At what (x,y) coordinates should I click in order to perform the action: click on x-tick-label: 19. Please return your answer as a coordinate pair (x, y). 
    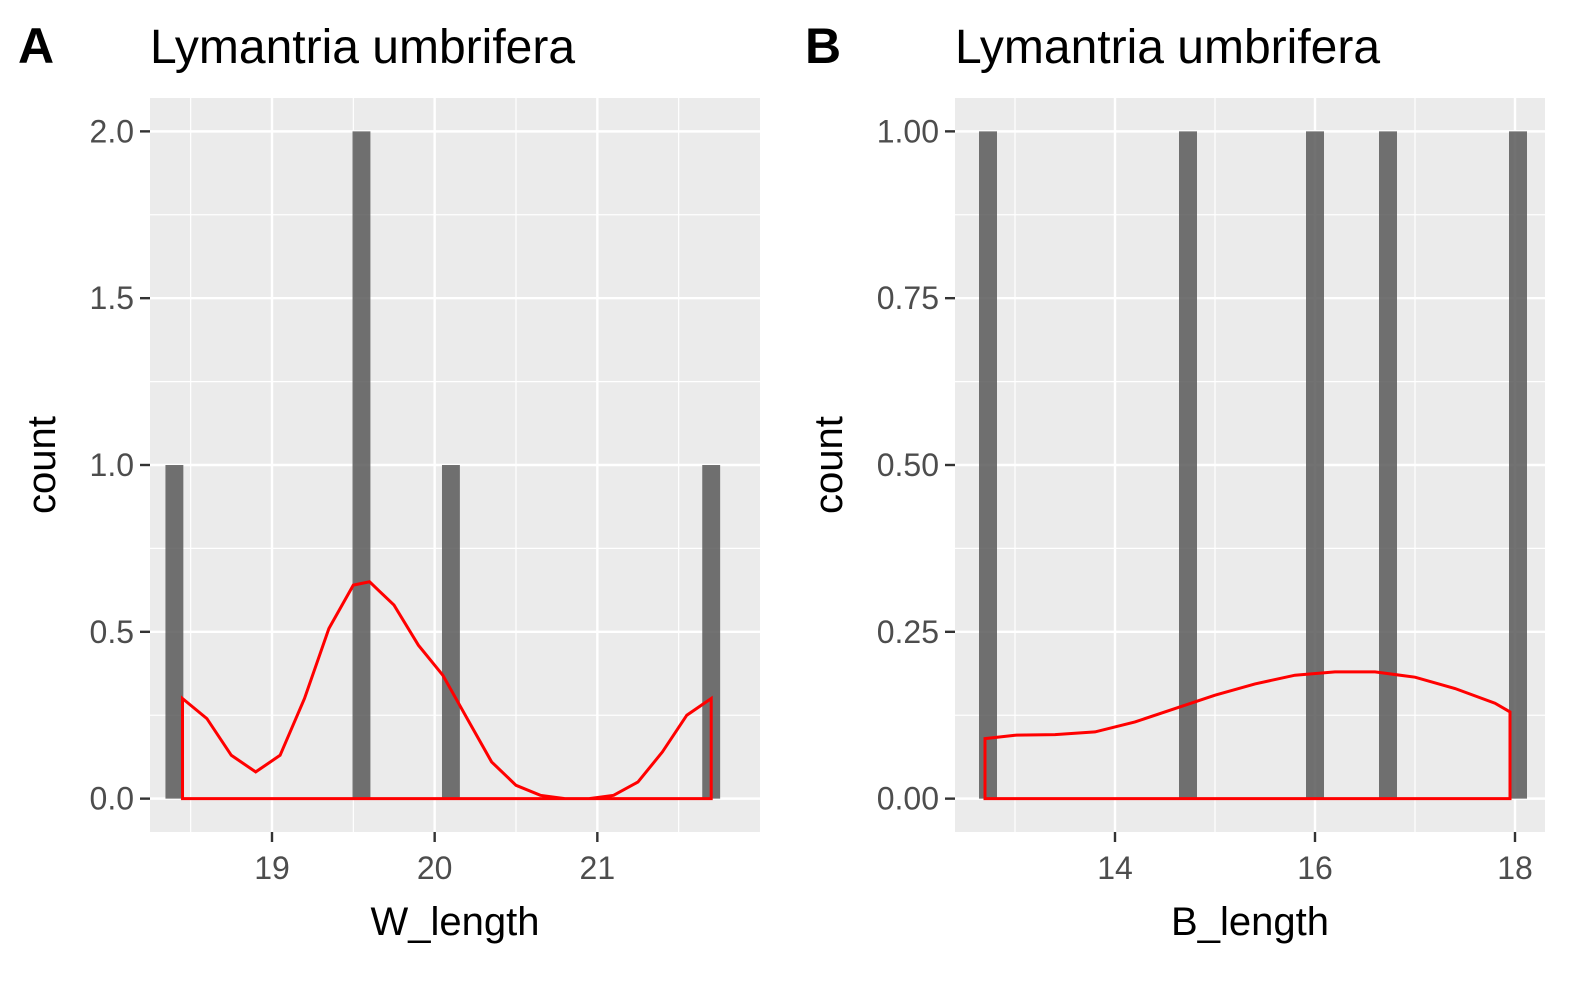
    Looking at the image, I should click on (272, 868).